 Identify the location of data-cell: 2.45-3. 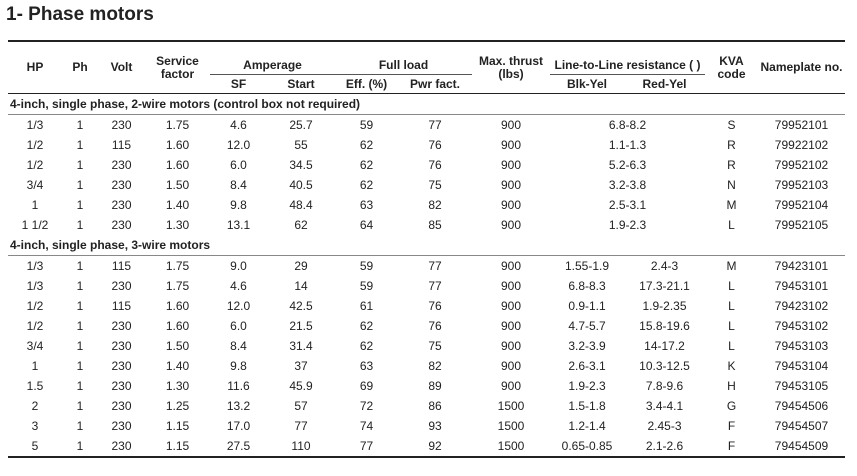
(664, 426).